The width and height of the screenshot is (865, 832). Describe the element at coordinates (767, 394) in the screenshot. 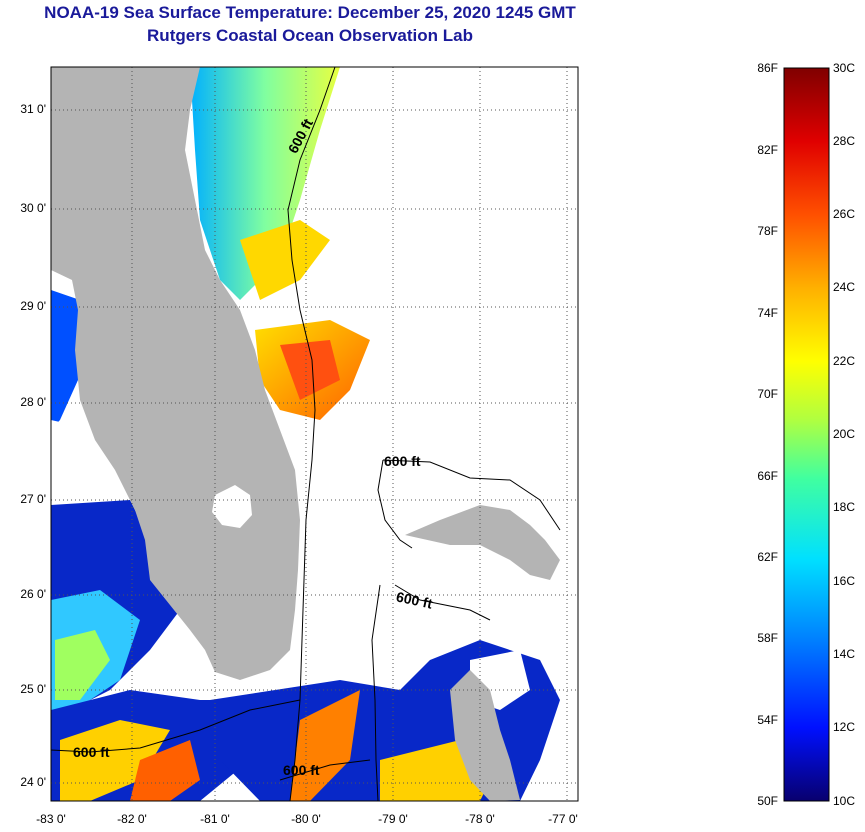

I see `colorbar-f-label: 70F` at that location.